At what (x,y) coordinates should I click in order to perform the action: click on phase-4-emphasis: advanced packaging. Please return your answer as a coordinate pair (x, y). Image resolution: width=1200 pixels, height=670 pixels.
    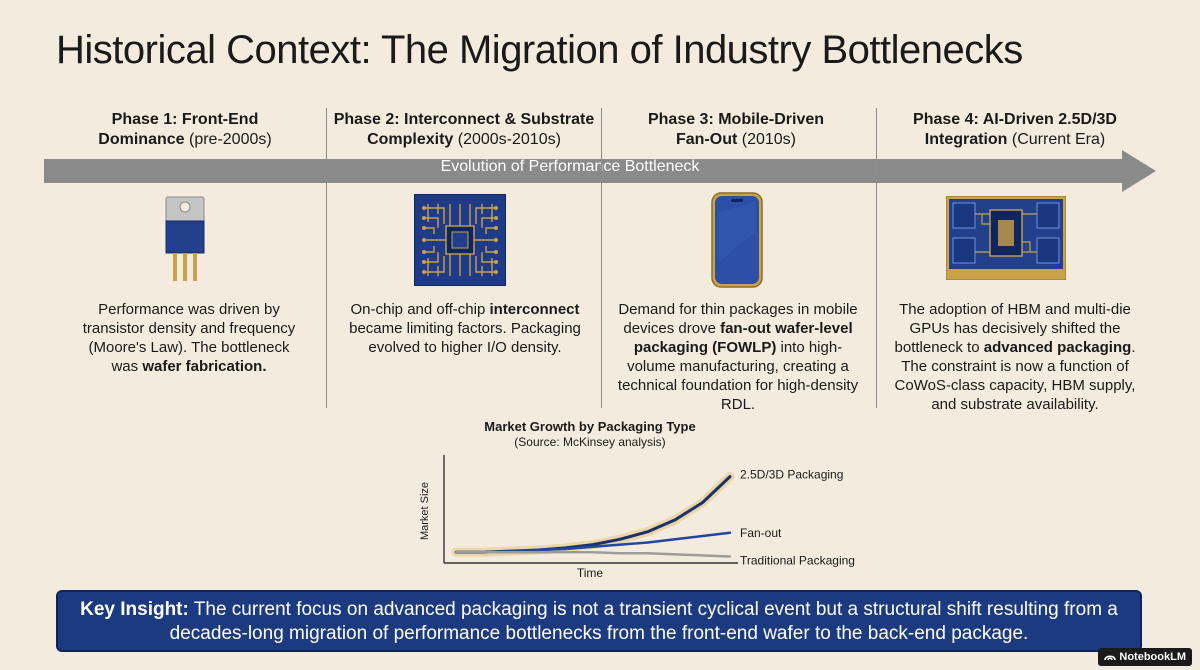
    Looking at the image, I should click on (1057, 347).